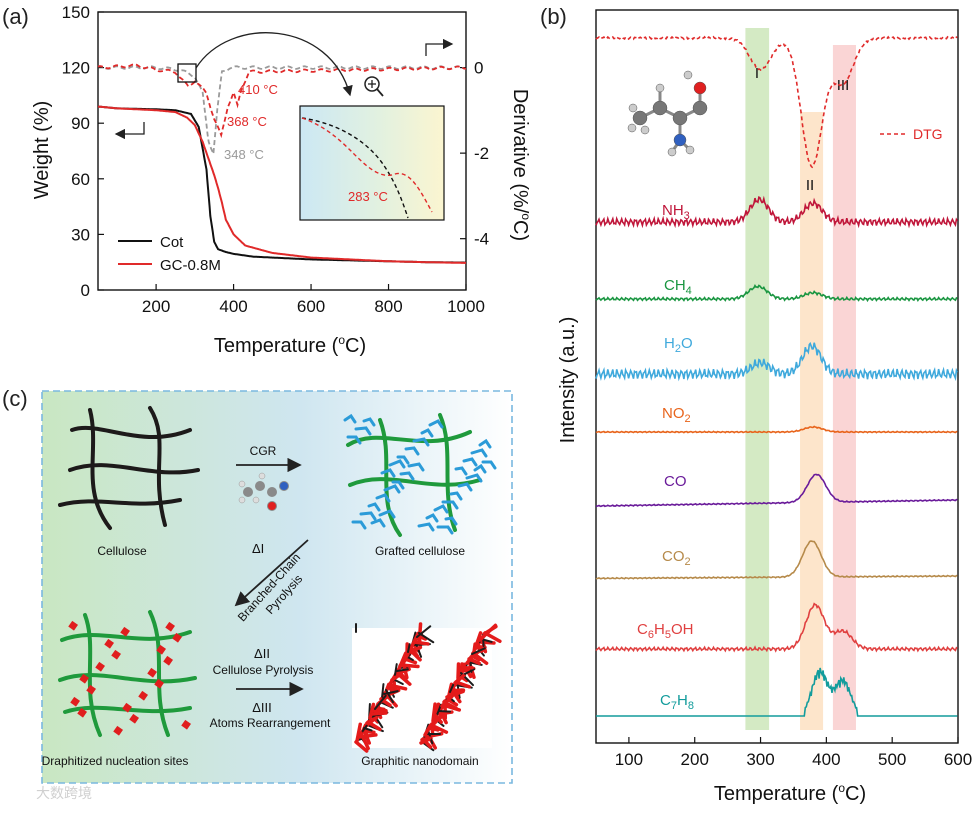 The height and width of the screenshot is (813, 976). I want to click on x-tick-label: 800, so click(388, 306).